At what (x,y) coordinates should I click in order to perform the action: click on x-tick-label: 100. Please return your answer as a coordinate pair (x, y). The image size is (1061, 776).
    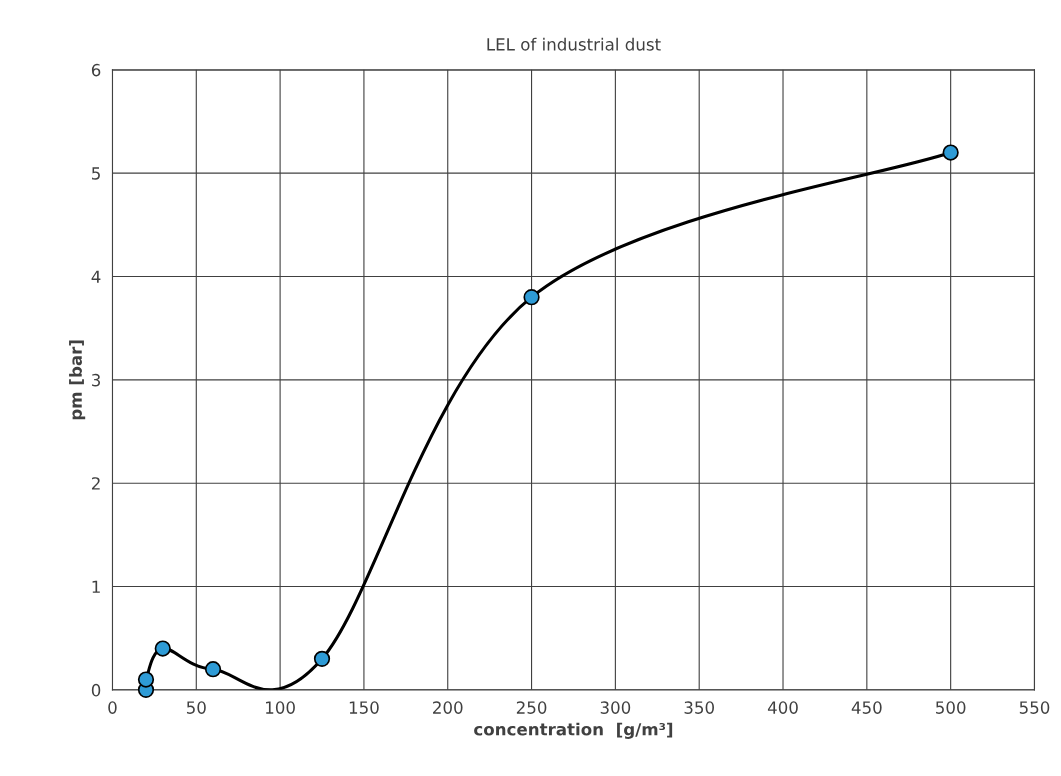
    Looking at the image, I should click on (280, 707).